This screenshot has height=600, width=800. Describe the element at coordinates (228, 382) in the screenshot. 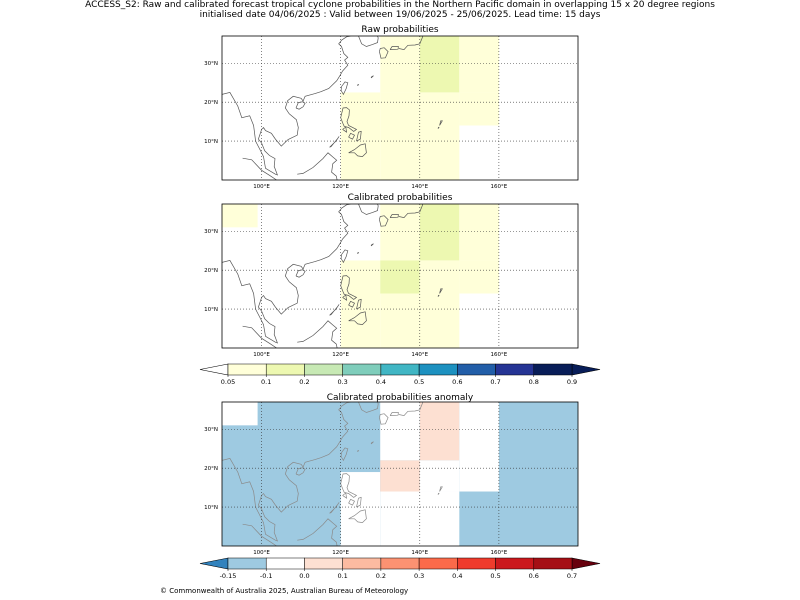

I see `colorbar-tick-label: 0.05` at that location.